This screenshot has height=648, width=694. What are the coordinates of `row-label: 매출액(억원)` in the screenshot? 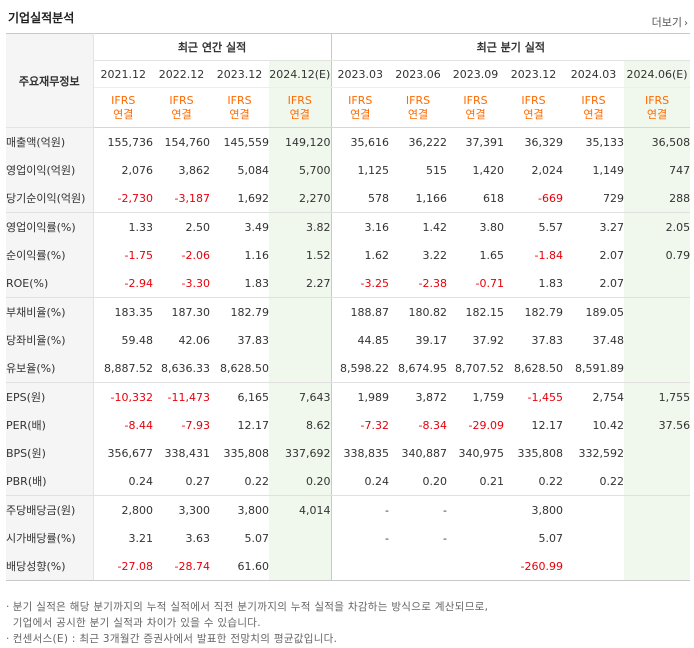 It's located at (50, 141).